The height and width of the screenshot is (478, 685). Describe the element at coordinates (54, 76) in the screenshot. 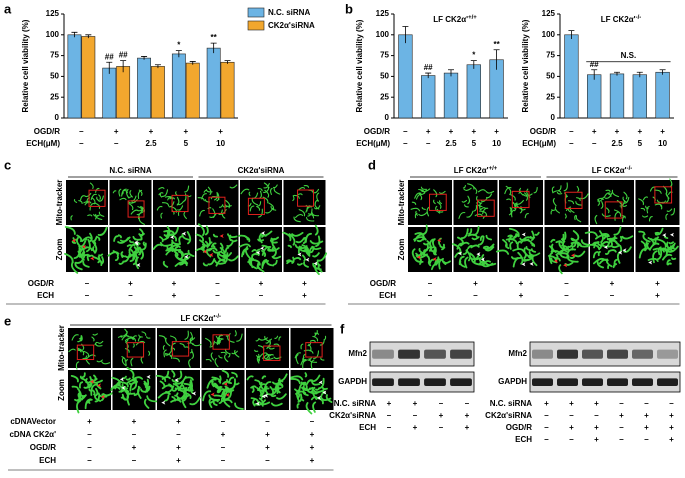

I see `y-tick-label: 50` at that location.